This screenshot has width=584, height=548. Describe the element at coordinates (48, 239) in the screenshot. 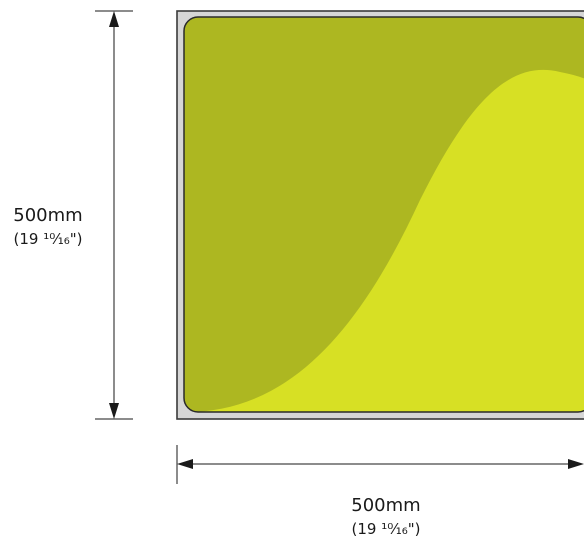

I see `height-imperial-text: (19 ¹⁰⁄₁₆")` at that location.